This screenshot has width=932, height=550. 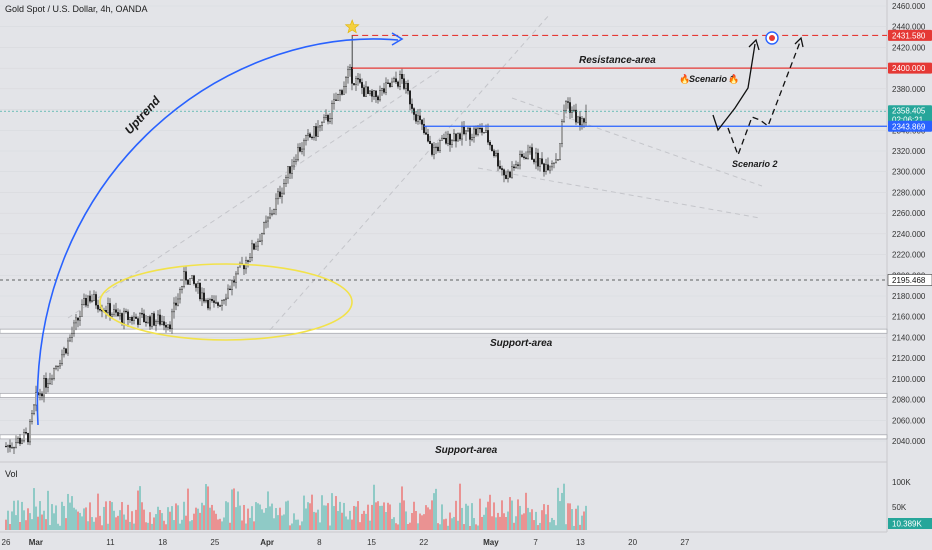 What do you see at coordinates (6, 542) in the screenshot?
I see `time-tick-label: 26` at bounding box center [6, 542].